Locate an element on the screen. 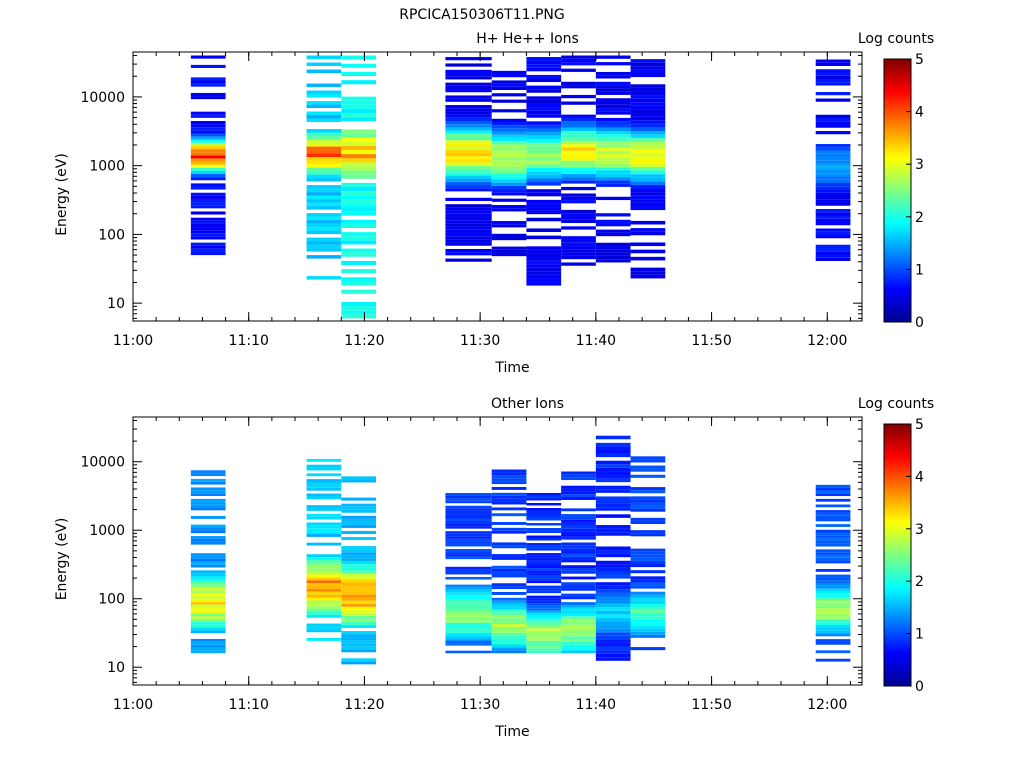 Image resolution: width=1024 pixels, height=768 pixels. colorbar-scale is located at coordinates (897, 555).